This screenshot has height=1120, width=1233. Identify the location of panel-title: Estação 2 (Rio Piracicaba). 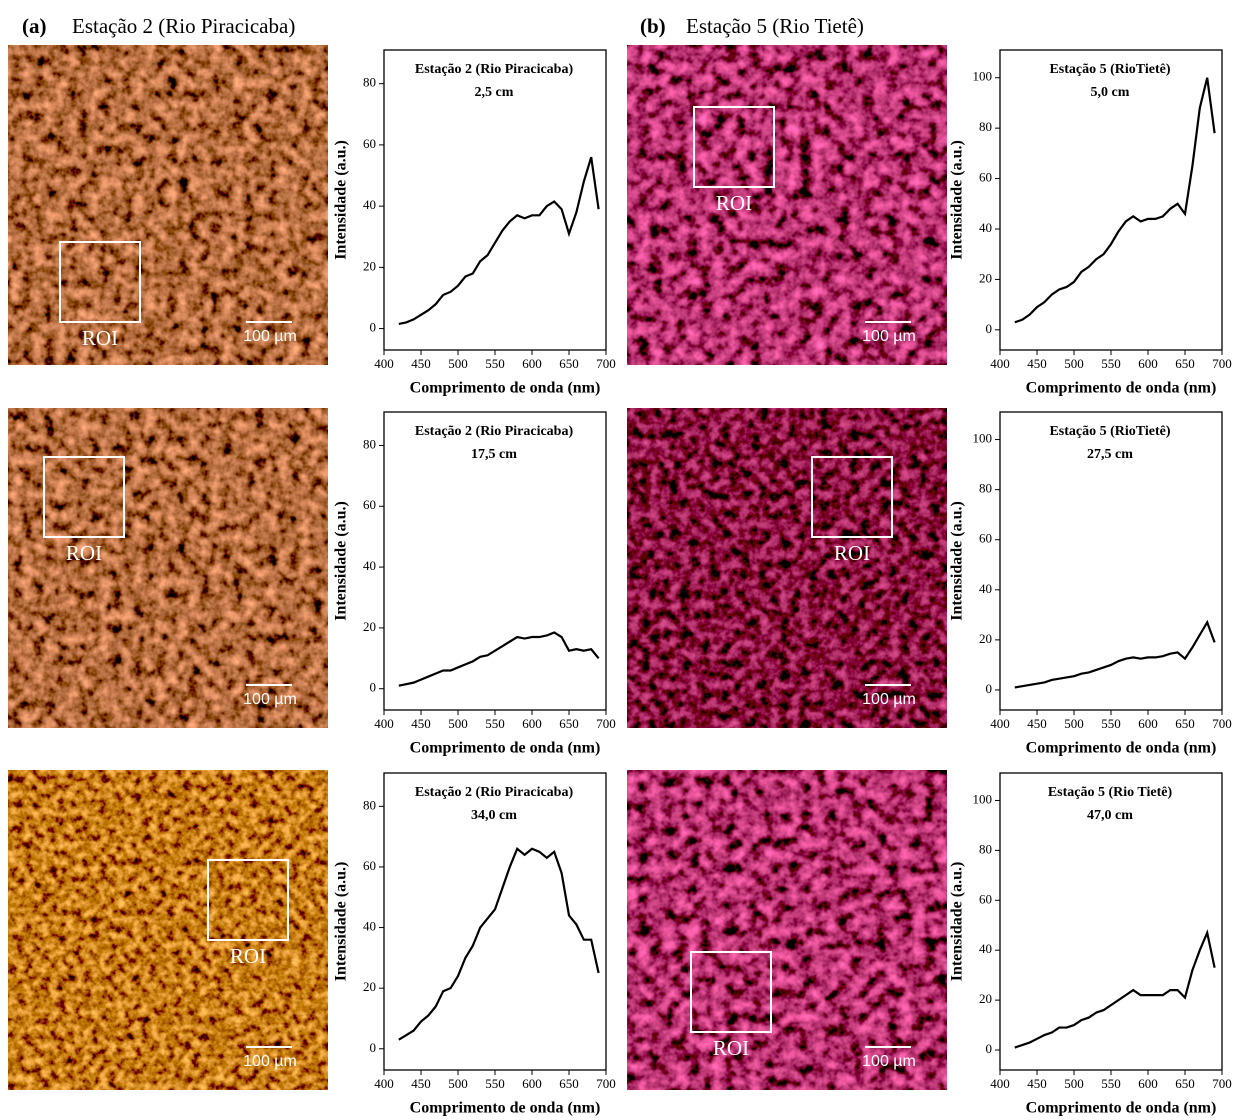
(183, 26).